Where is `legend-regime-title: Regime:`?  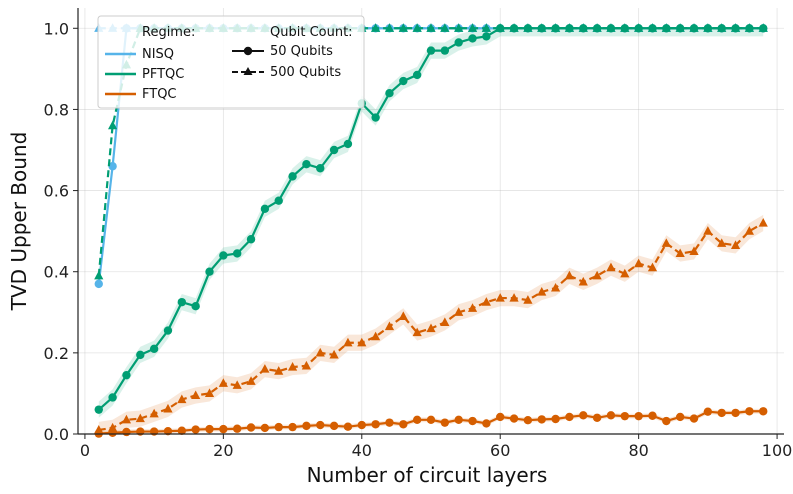 legend-regime-title: Regime: is located at coordinates (168, 32).